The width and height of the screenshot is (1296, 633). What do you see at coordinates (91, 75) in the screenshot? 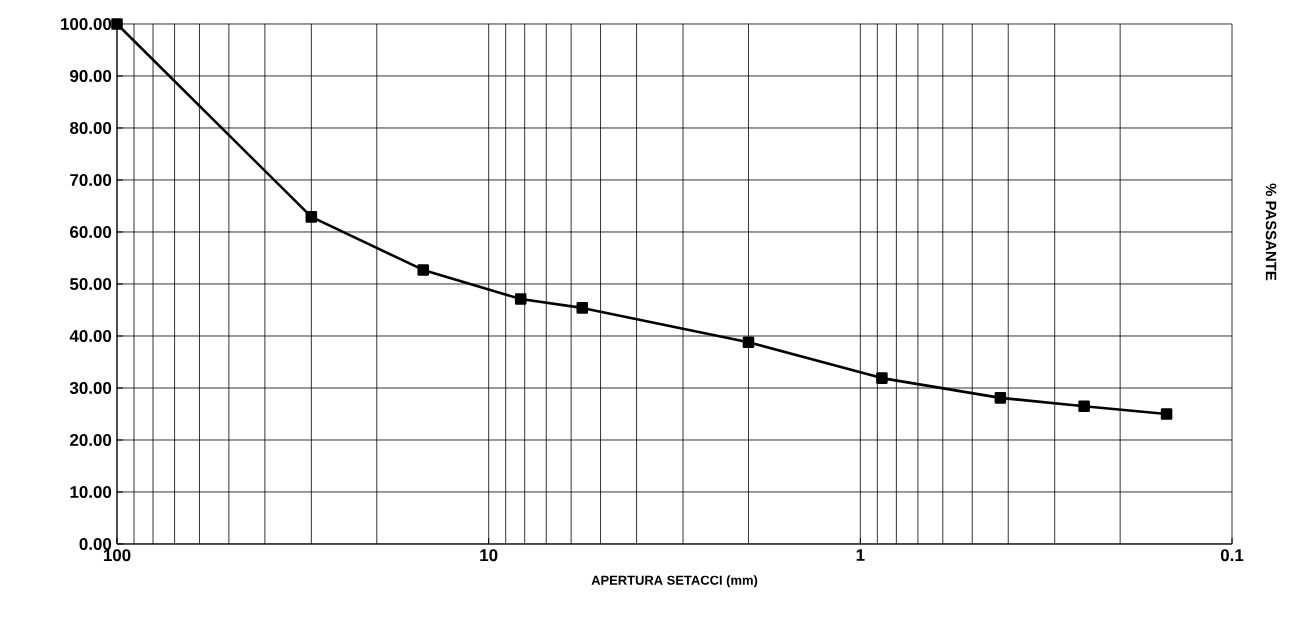
I see `y-tick-label: 90.00` at bounding box center [91, 75].